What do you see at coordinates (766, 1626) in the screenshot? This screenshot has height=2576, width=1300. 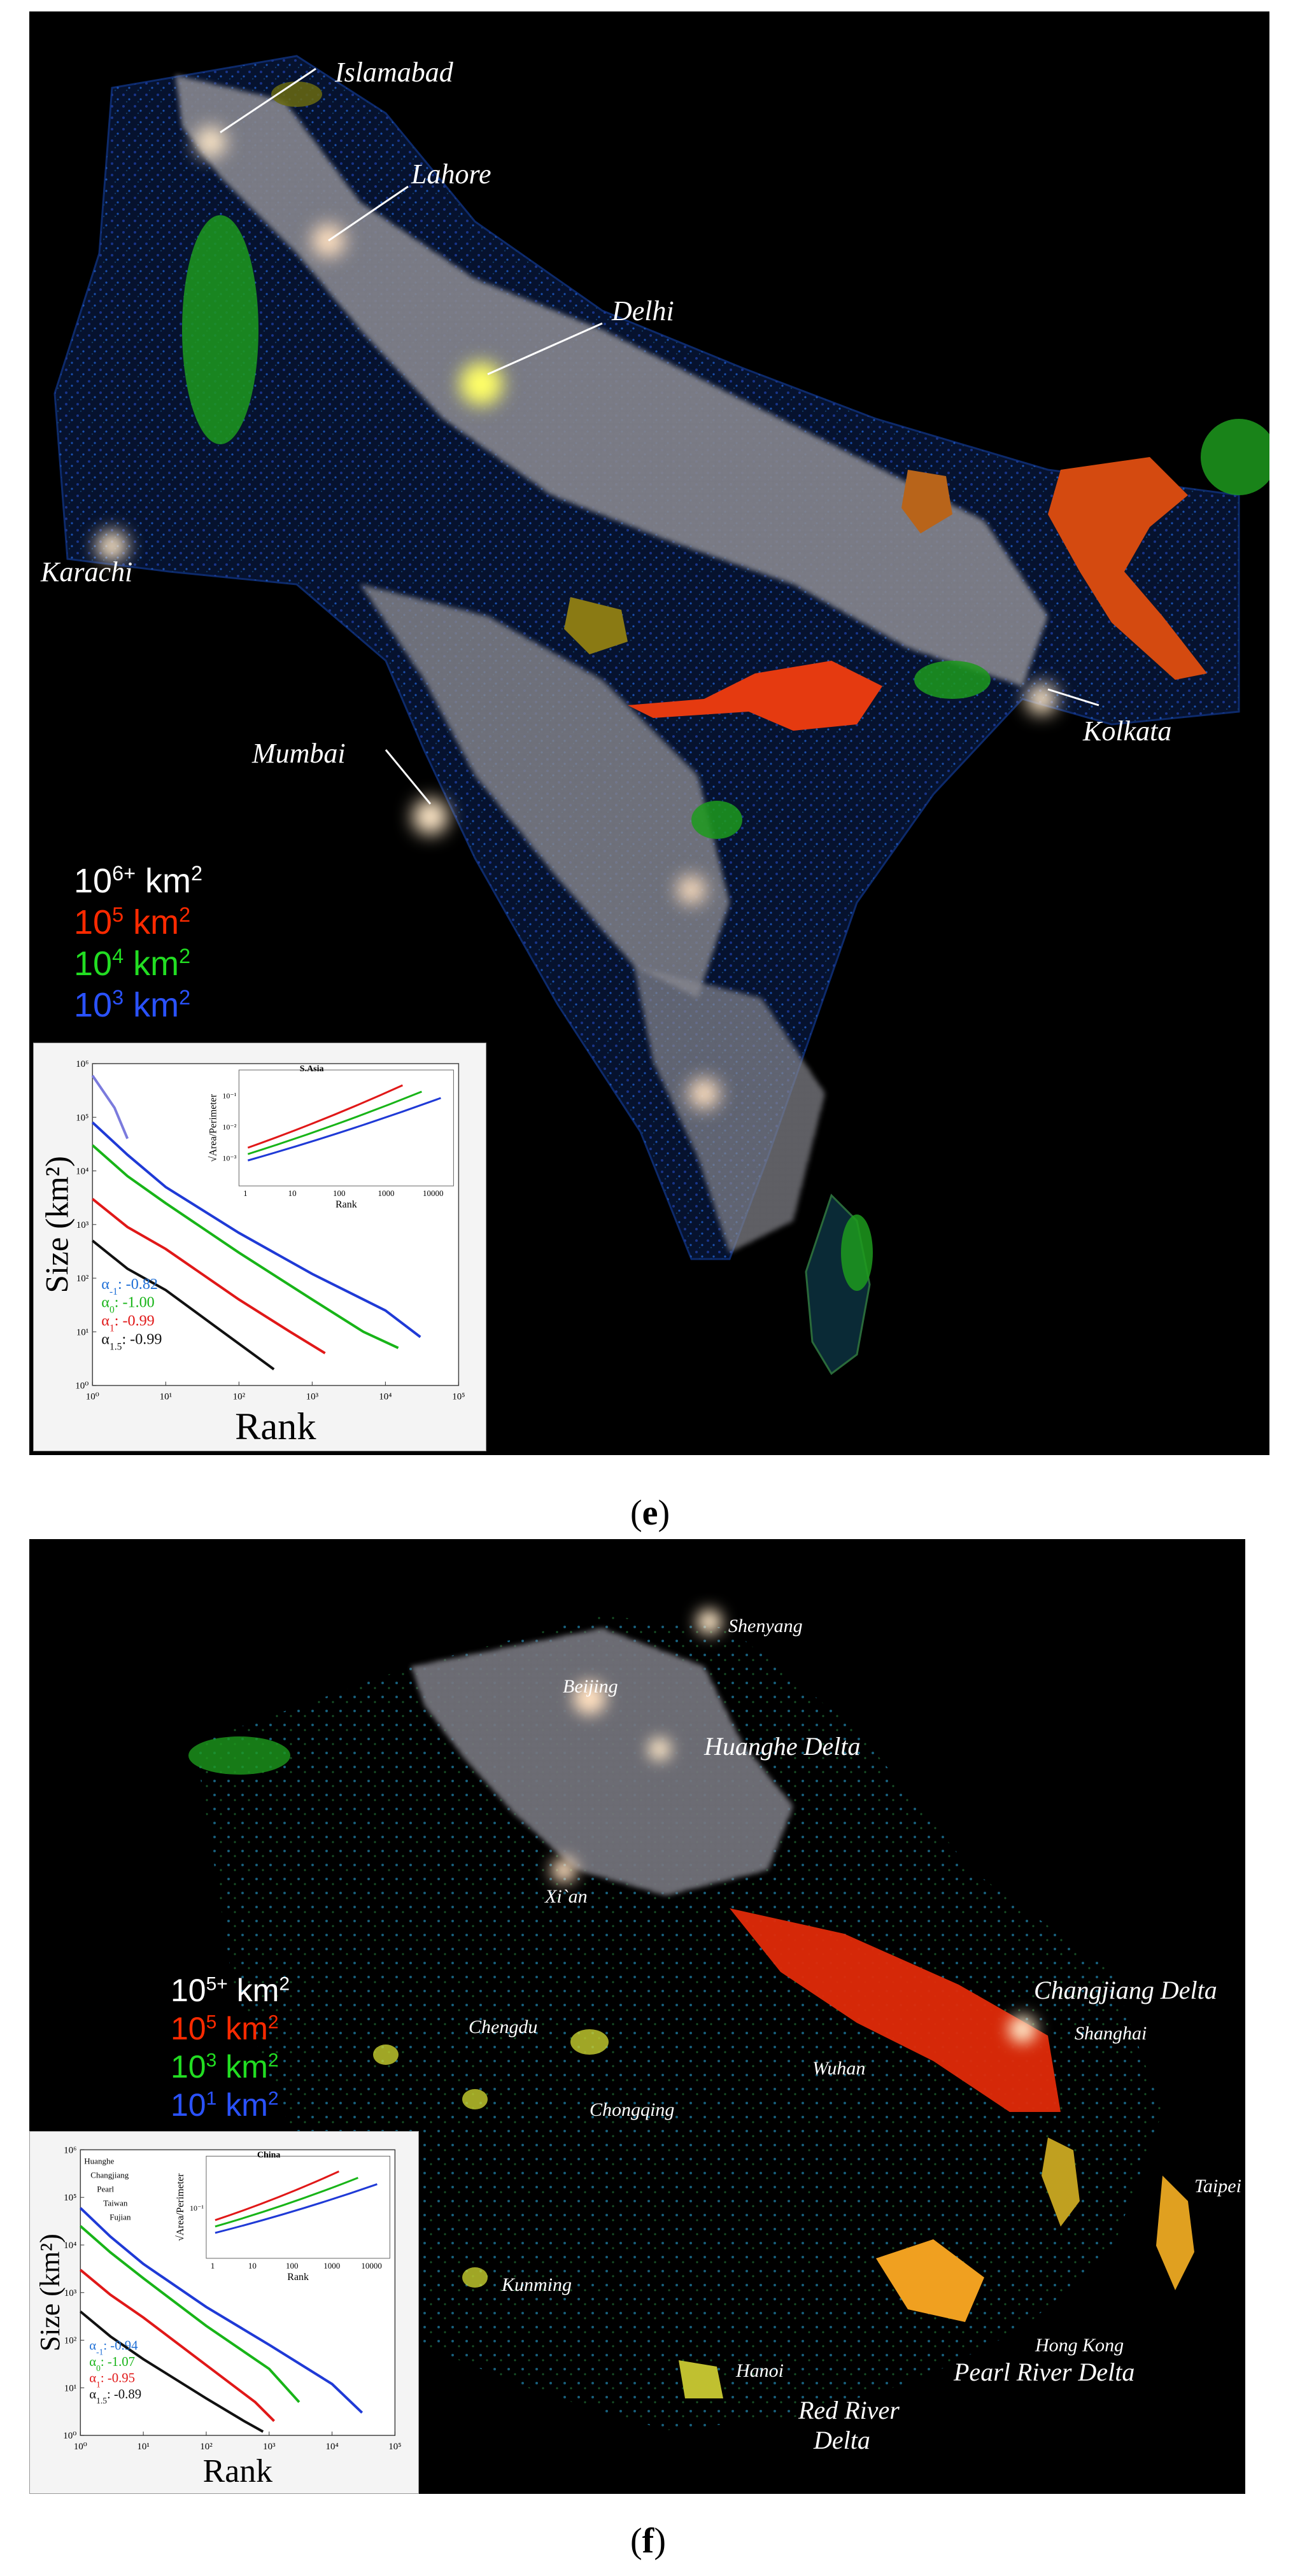 I see `city-label-shenyang: Shenyang` at bounding box center [766, 1626].